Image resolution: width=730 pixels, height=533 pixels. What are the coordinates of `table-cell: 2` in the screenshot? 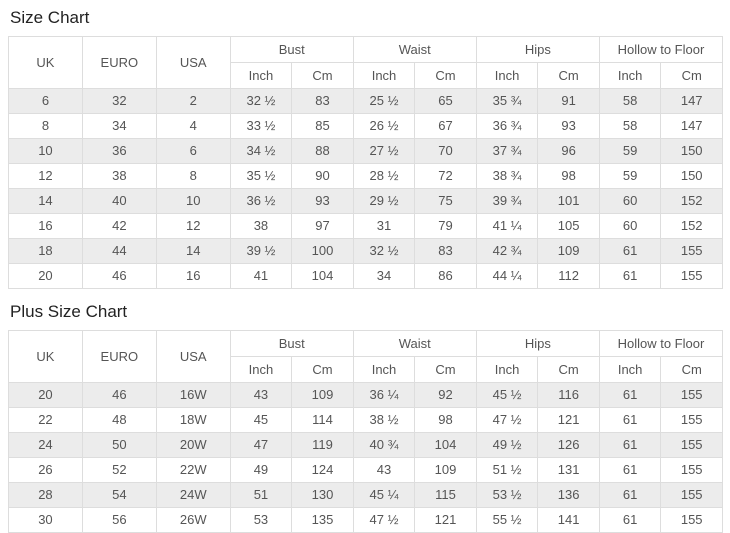 It's located at (193, 101).